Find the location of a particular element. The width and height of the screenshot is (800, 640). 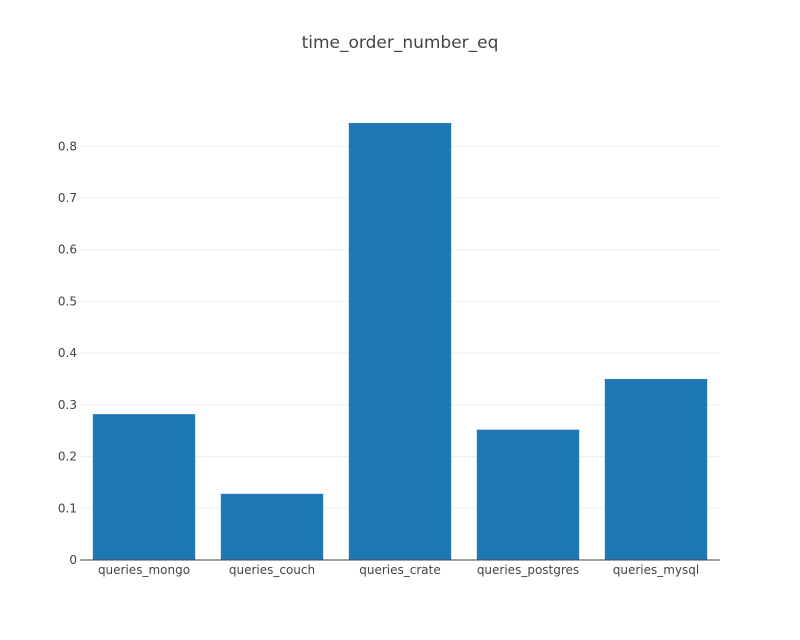

y-tick-label: 0.6 is located at coordinates (67, 250).